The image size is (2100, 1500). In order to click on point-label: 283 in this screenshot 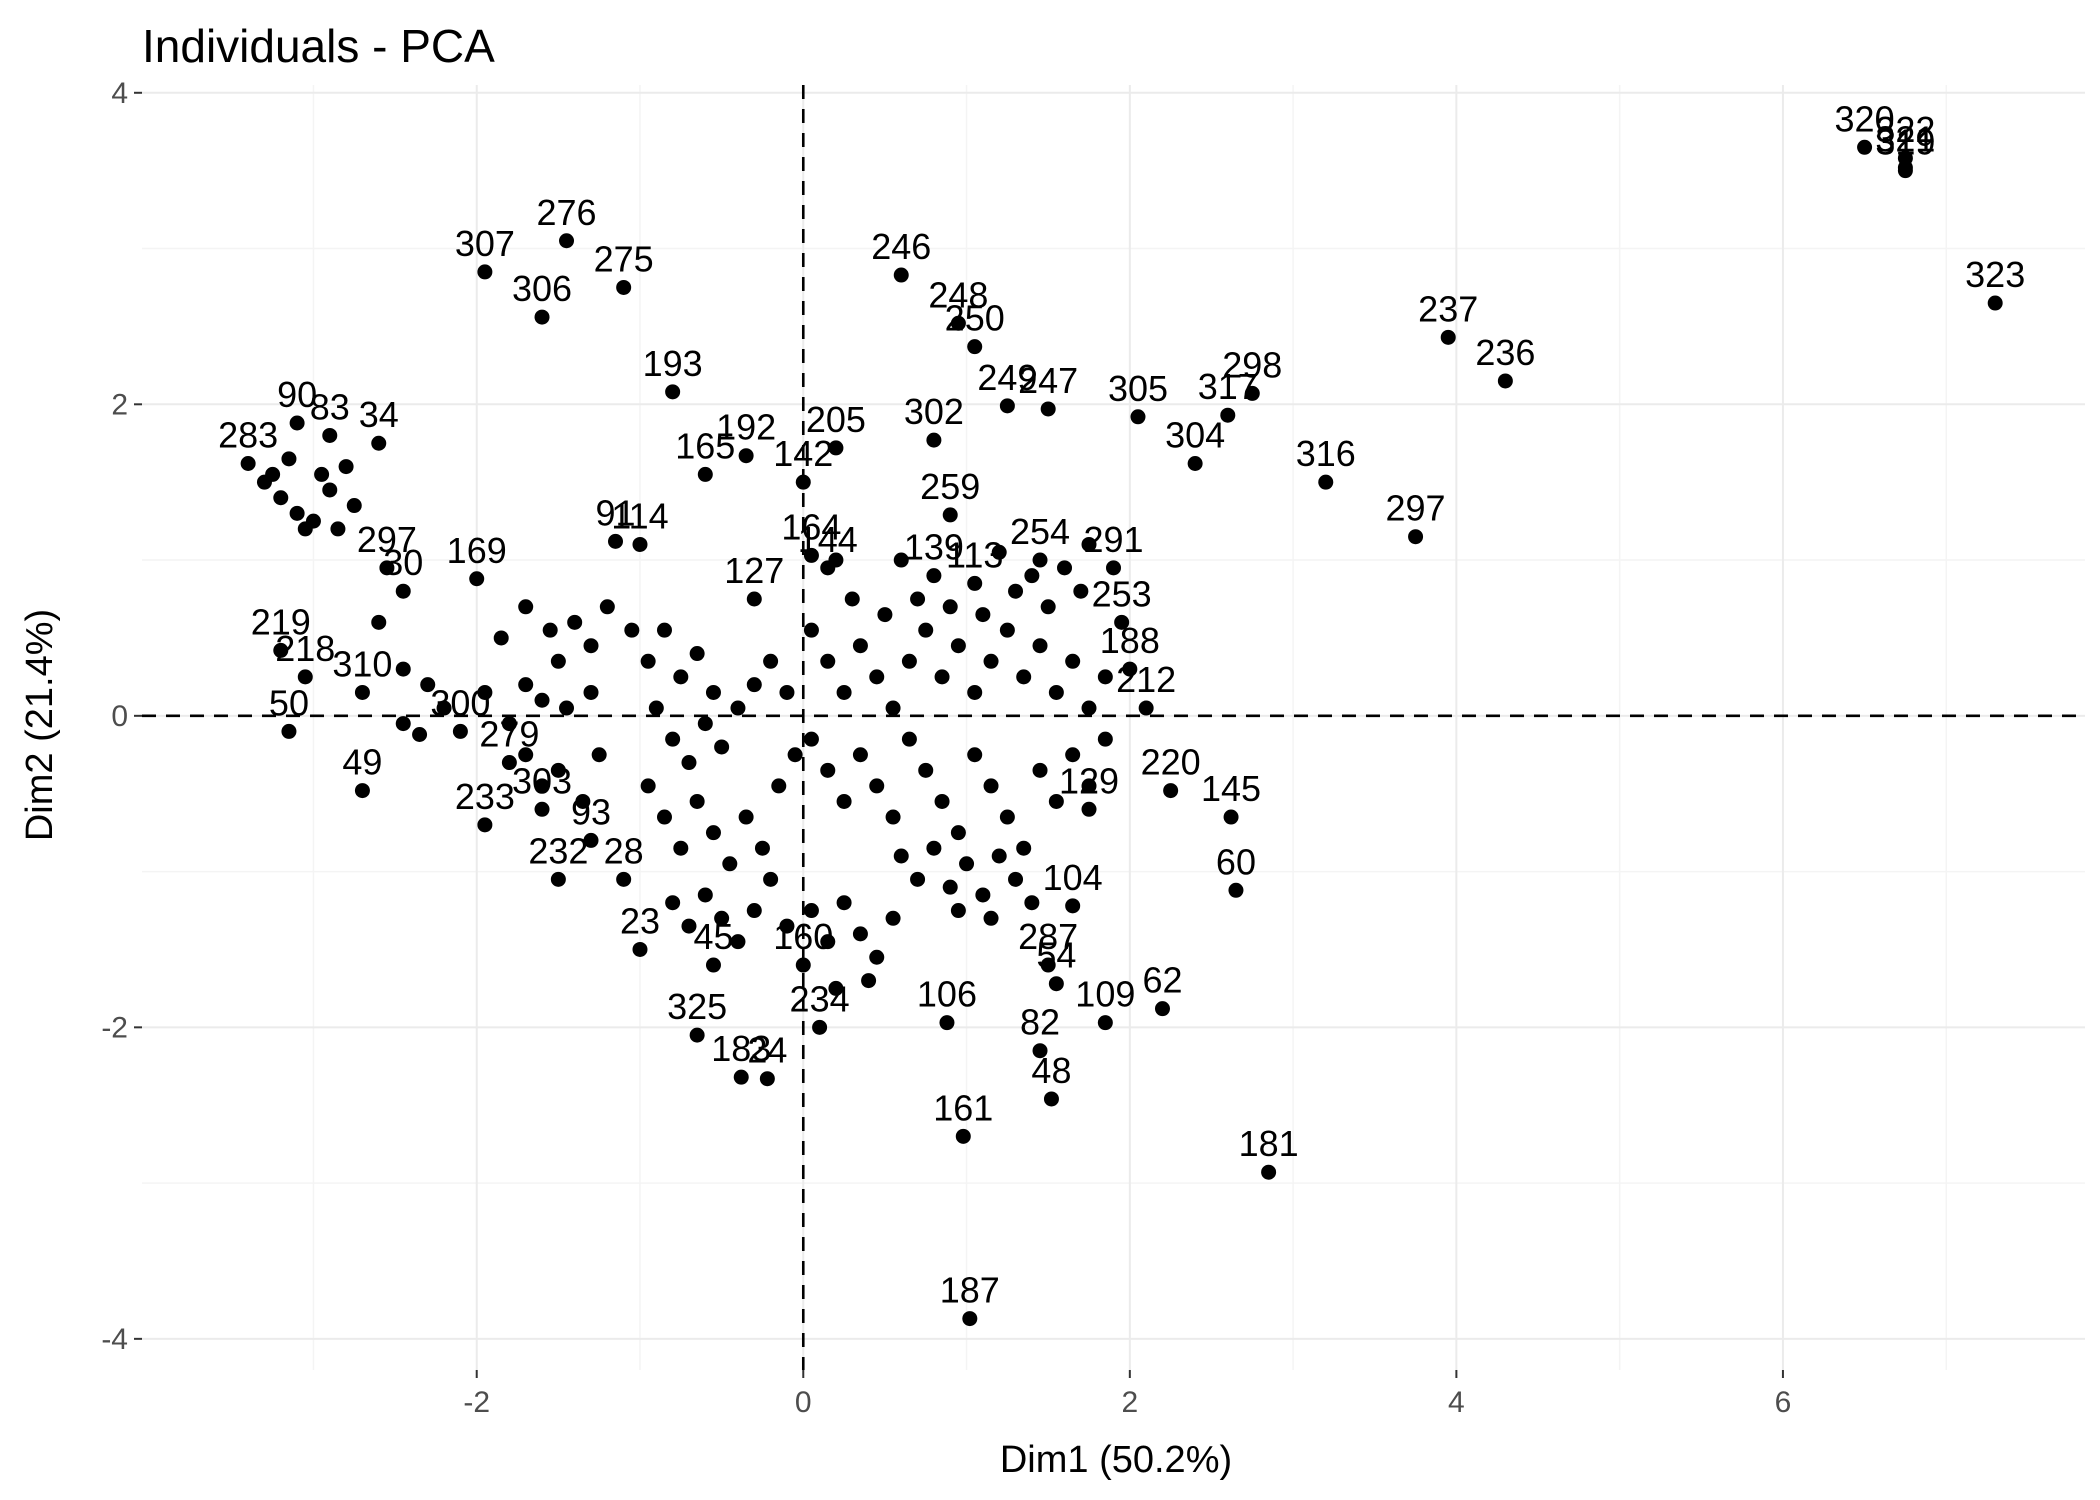, I will do `click(248, 434)`.